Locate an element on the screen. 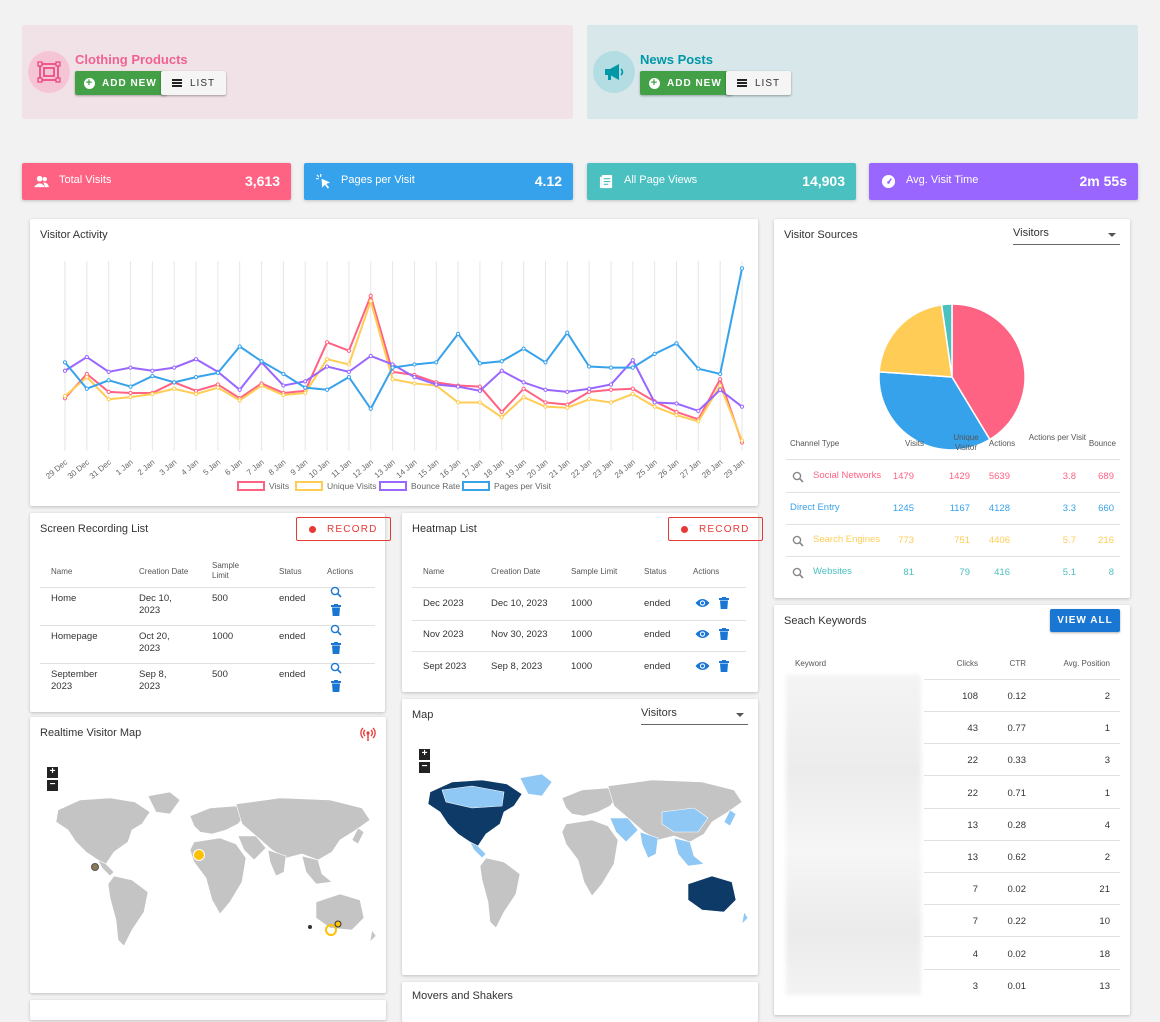 The height and width of the screenshot is (1022, 1160). pie-slice-search-engines is located at coordinates (915, 340).